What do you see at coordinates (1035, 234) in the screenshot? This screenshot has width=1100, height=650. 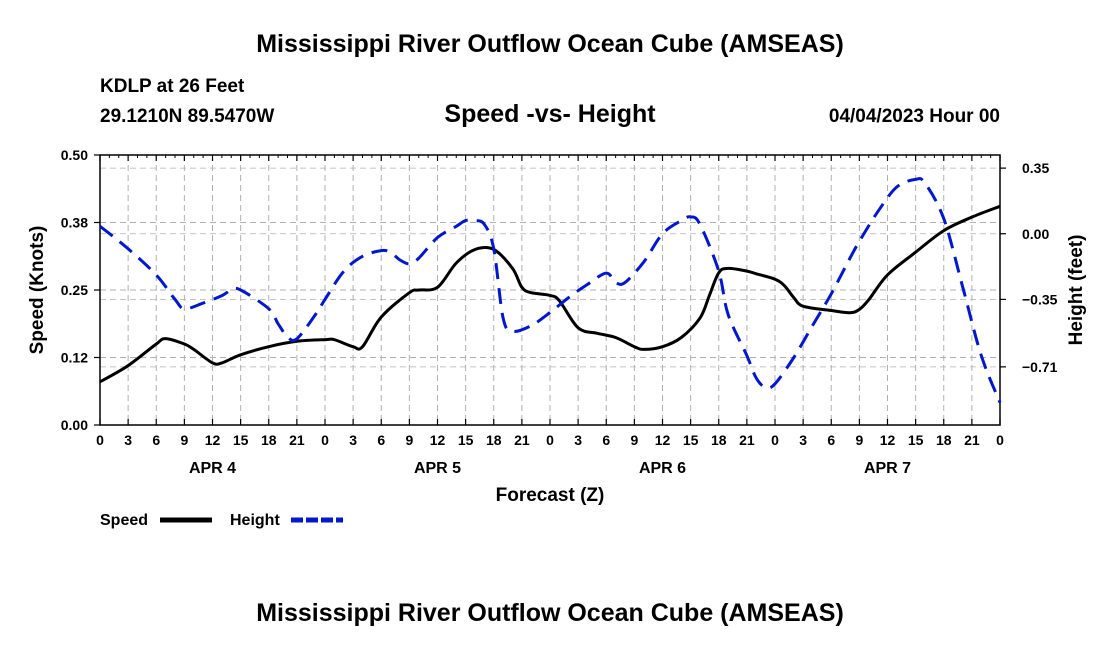 I see `y-right-tick-label: 0.00` at bounding box center [1035, 234].